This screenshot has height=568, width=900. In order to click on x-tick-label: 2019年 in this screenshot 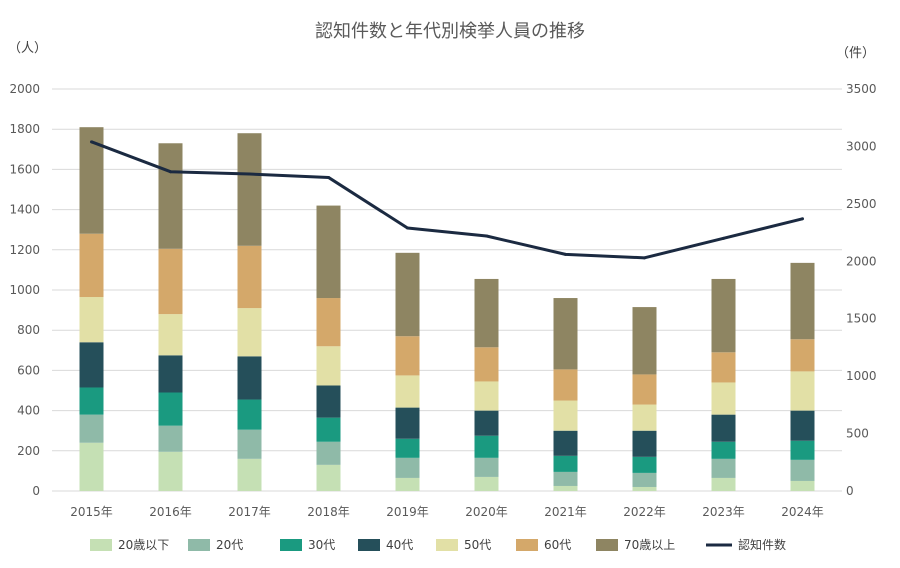, I will do `click(407, 512)`.